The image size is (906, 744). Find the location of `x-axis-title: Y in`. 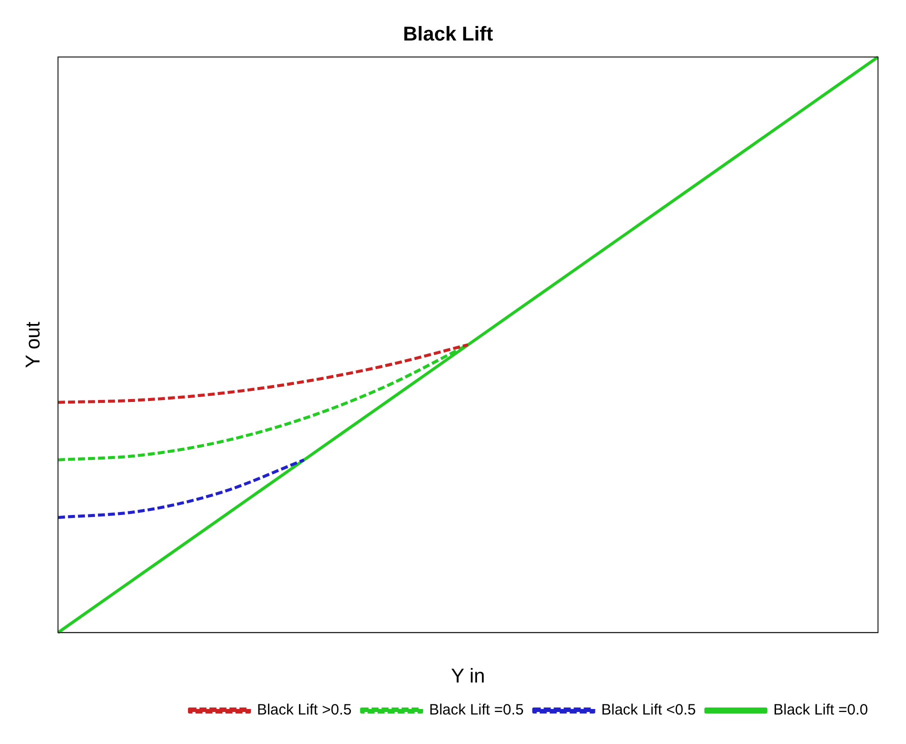

x-axis-title: Y in is located at coordinates (468, 677).